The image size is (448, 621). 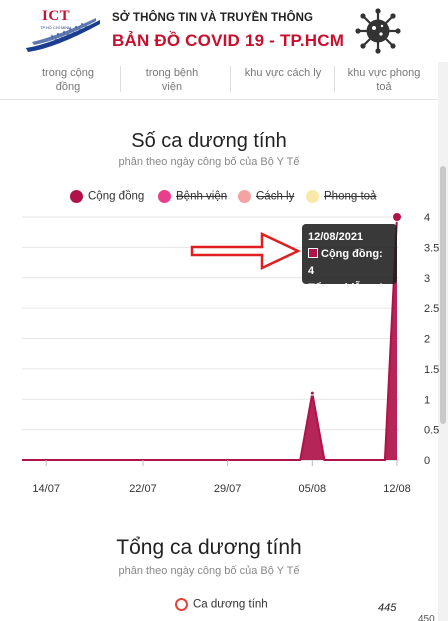 I want to click on scrollbar-thumb, so click(x=443, y=295).